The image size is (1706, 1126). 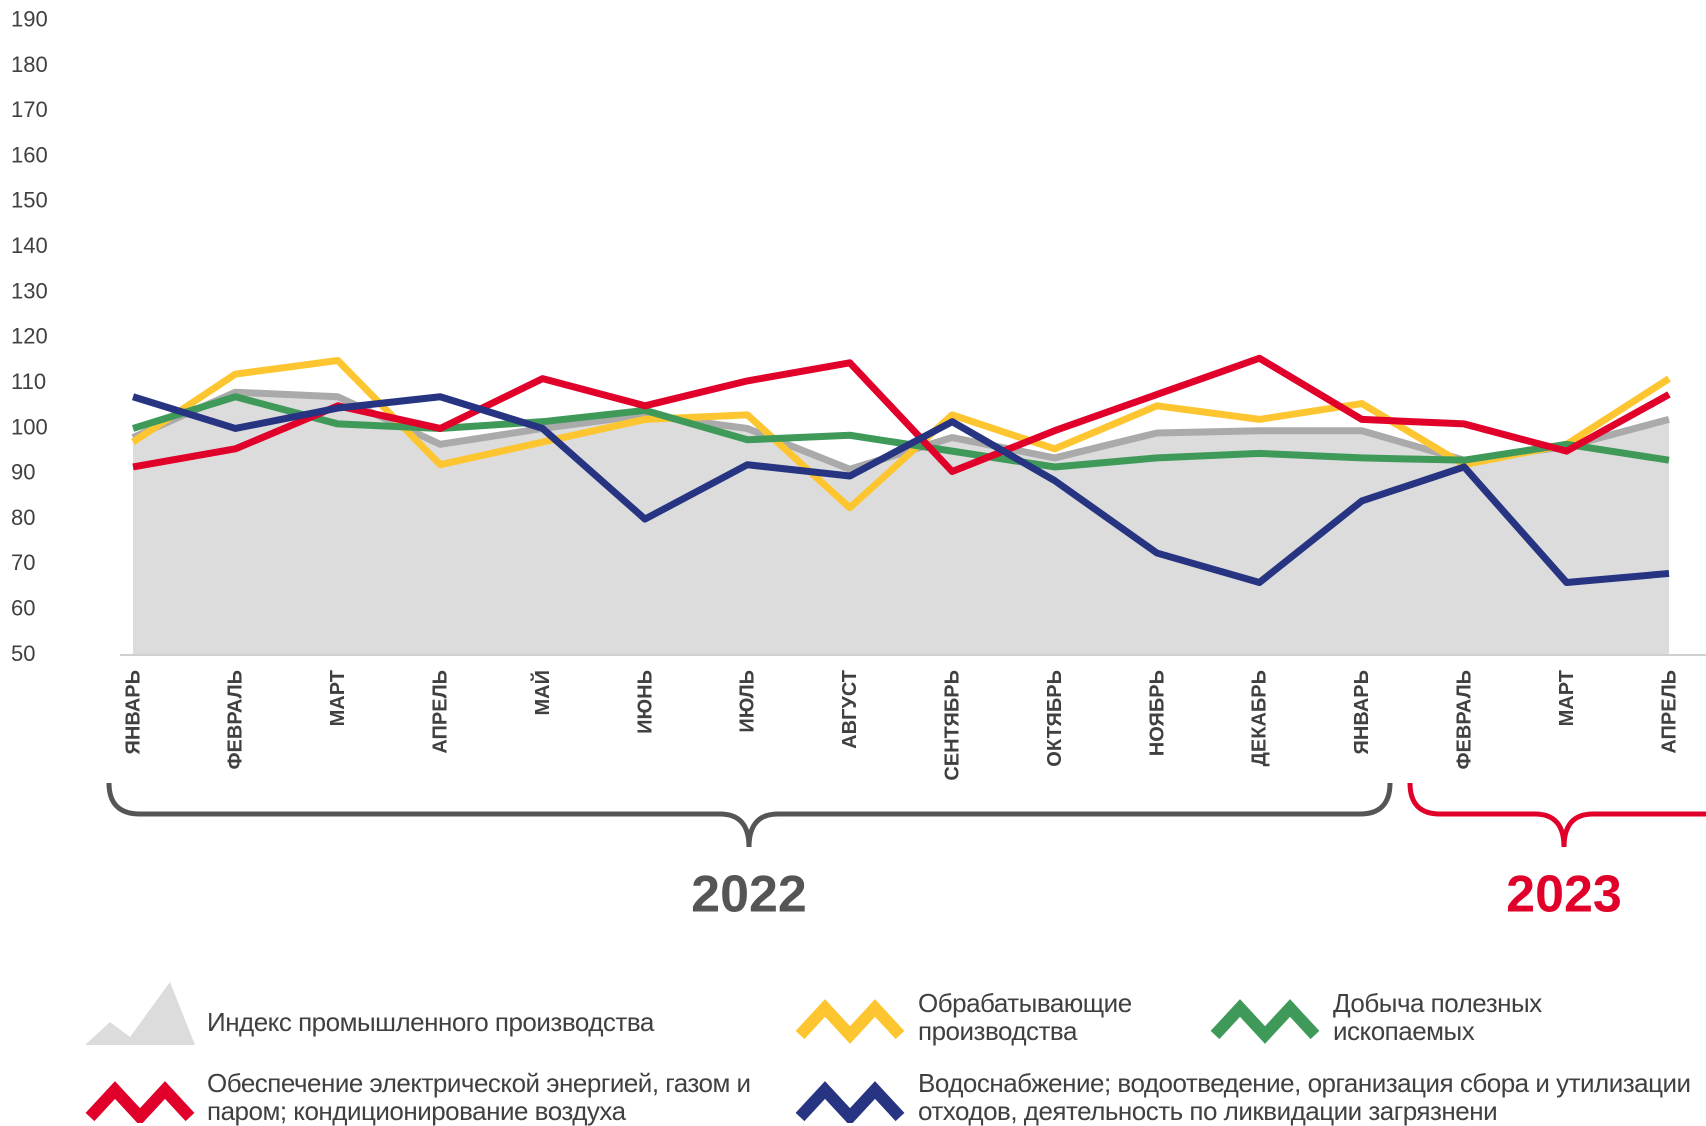 What do you see at coordinates (430, 1022) in the screenshot?
I see `legend-label: Индекс промышленного производства` at bounding box center [430, 1022].